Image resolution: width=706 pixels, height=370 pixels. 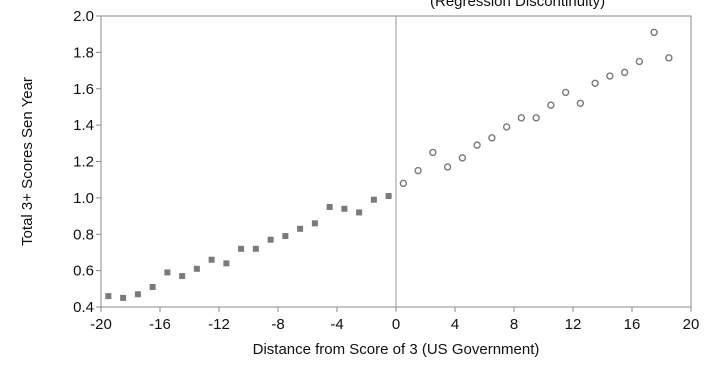 What do you see at coordinates (396, 324) in the screenshot?
I see `x-tick-label: 0` at bounding box center [396, 324].